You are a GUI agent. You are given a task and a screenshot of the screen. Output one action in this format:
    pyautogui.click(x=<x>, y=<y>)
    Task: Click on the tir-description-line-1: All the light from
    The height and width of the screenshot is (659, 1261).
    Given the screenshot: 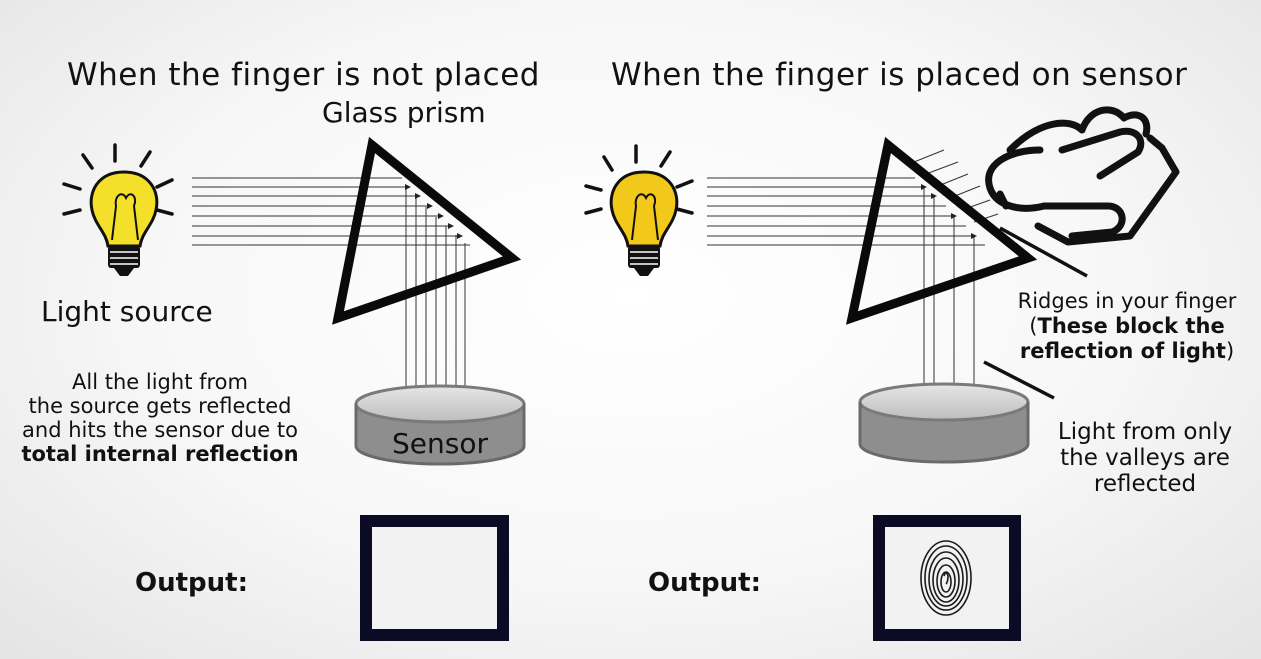 What is the action you would take?
    pyautogui.click(x=160, y=382)
    